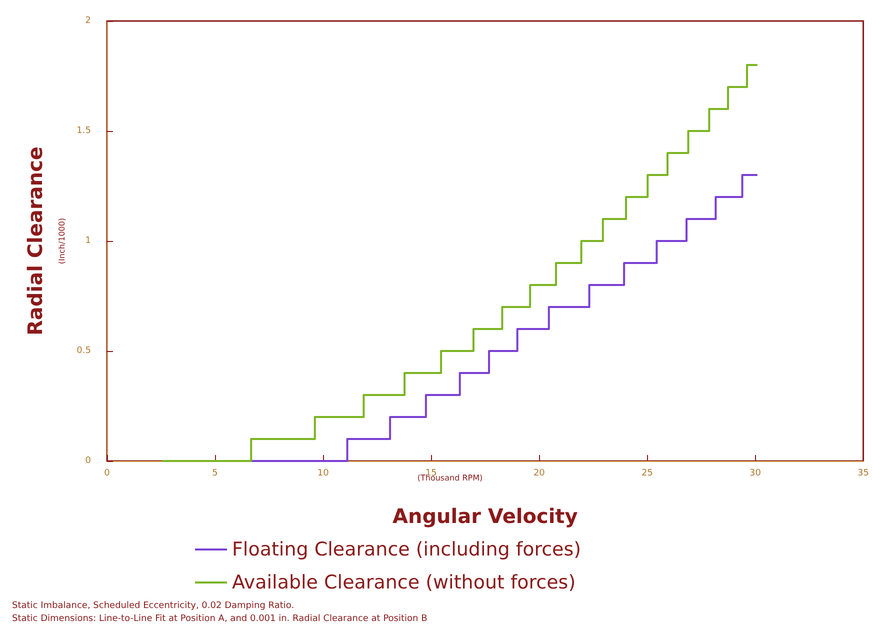 This screenshot has width=872, height=634. What do you see at coordinates (88, 21) in the screenshot?
I see `y-tick-label: 2` at bounding box center [88, 21].